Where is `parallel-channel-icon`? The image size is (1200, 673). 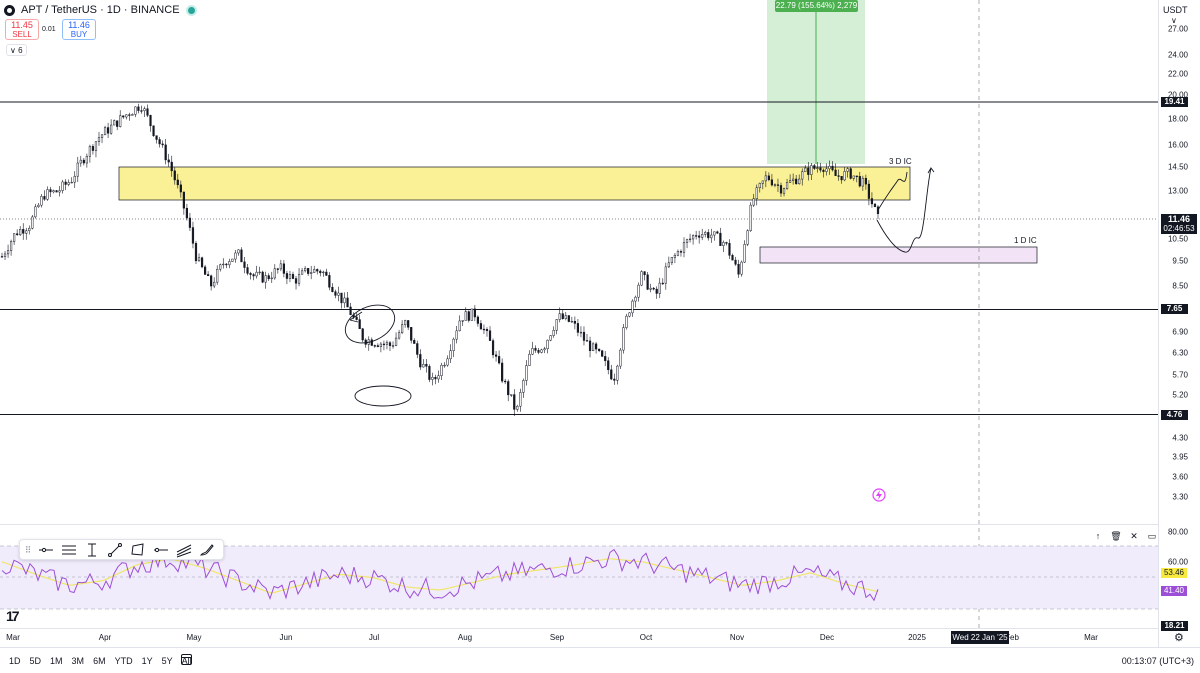
parallel-channel-icon is located at coordinates (68, 549).